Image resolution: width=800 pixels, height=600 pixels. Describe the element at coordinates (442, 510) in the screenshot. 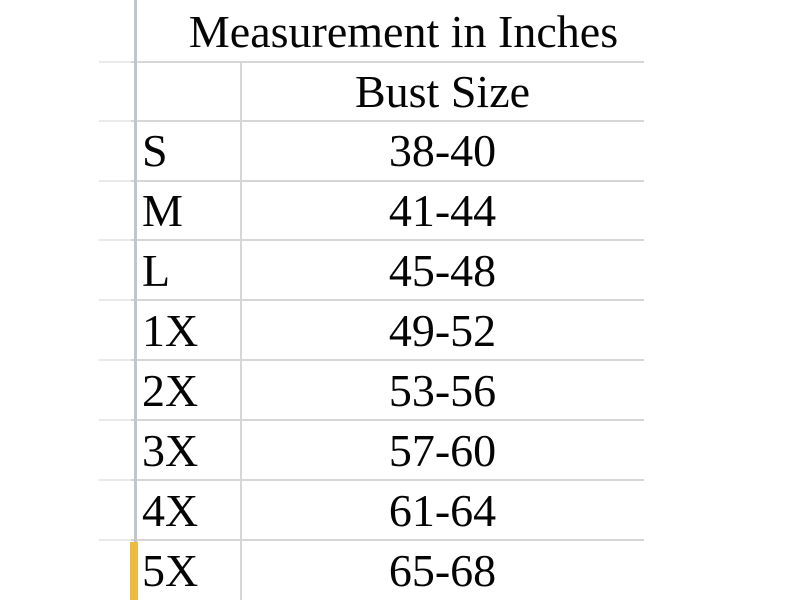

I see `bust-size-value-cell: 61-64` at that location.